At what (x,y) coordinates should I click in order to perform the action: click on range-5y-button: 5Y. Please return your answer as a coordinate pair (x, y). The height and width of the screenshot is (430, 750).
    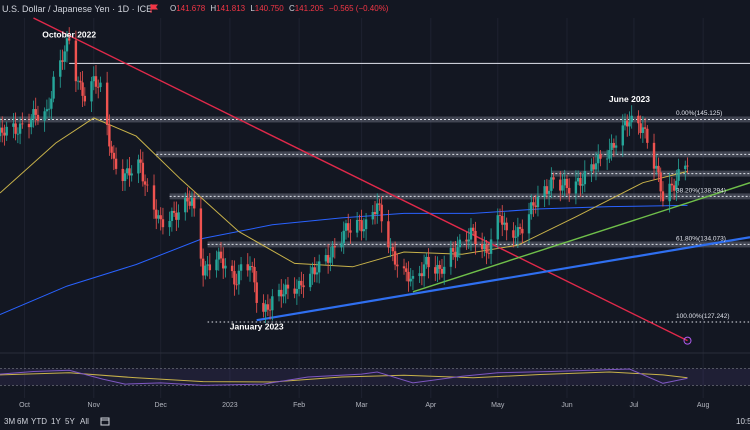
    Looking at the image, I should click on (70, 421).